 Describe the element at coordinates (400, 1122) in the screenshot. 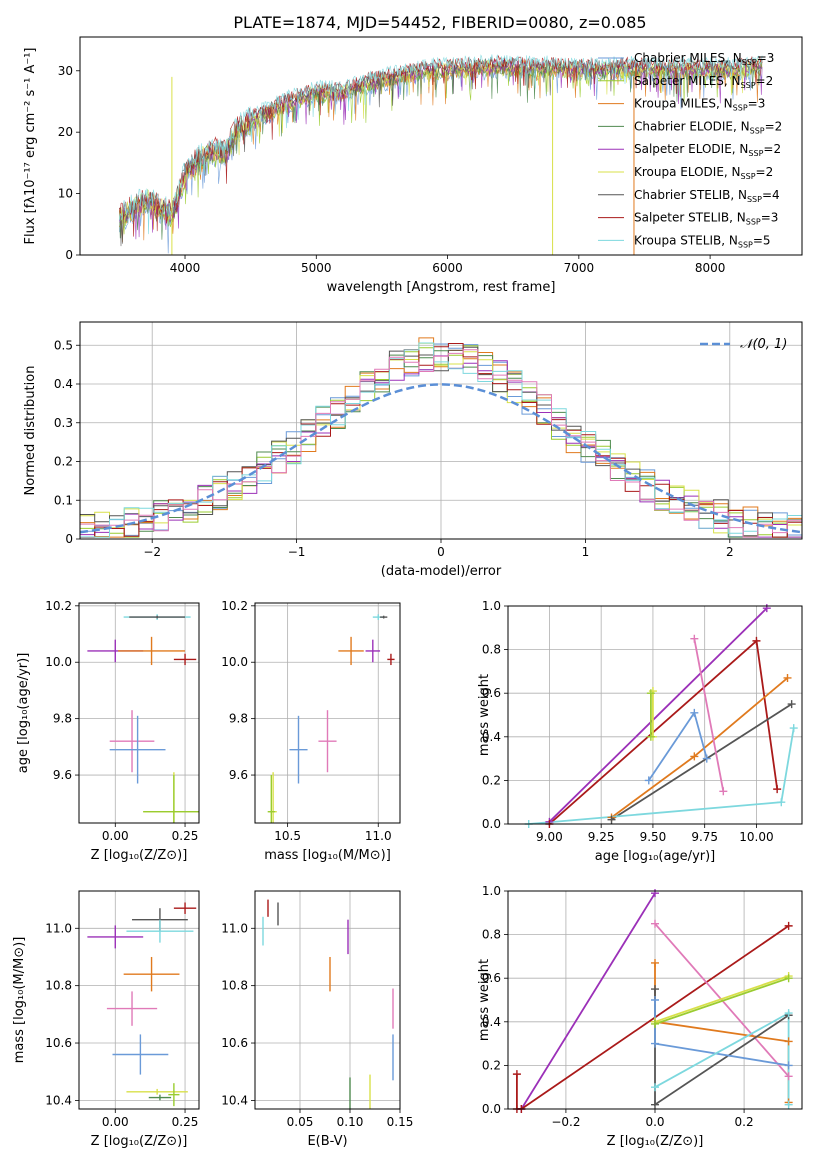

I see `x-tick-label: 0.15` at that location.